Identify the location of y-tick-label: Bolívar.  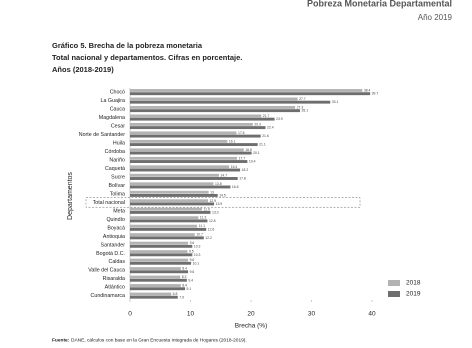
(117, 186).